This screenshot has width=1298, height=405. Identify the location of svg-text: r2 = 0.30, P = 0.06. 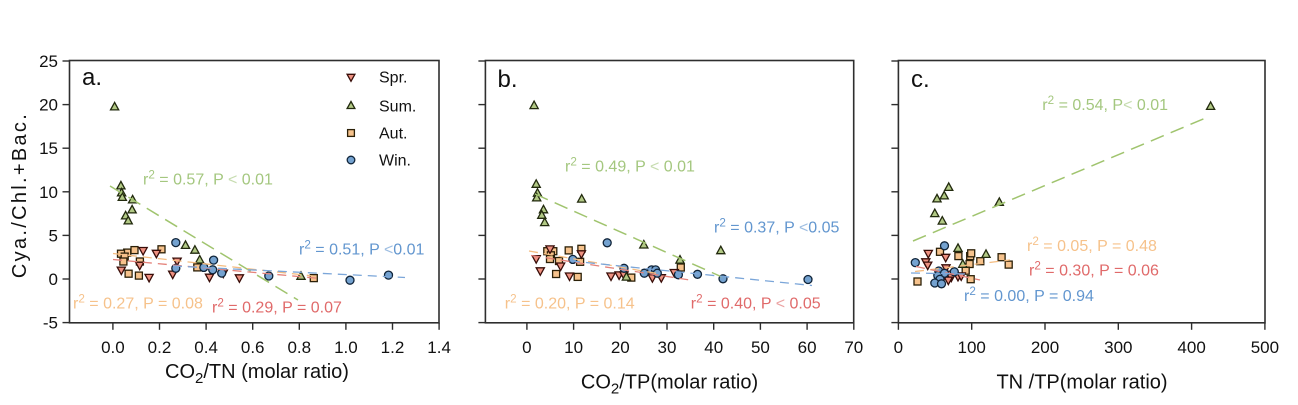
(1094, 270).